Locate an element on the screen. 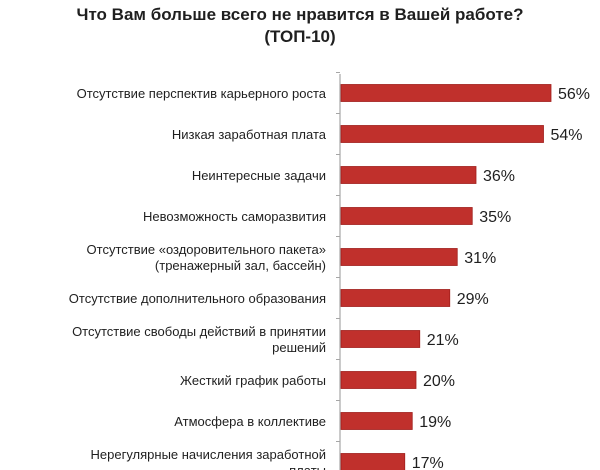 The image size is (600, 470). category-label: Неинтересные задачи is located at coordinates (259, 175).